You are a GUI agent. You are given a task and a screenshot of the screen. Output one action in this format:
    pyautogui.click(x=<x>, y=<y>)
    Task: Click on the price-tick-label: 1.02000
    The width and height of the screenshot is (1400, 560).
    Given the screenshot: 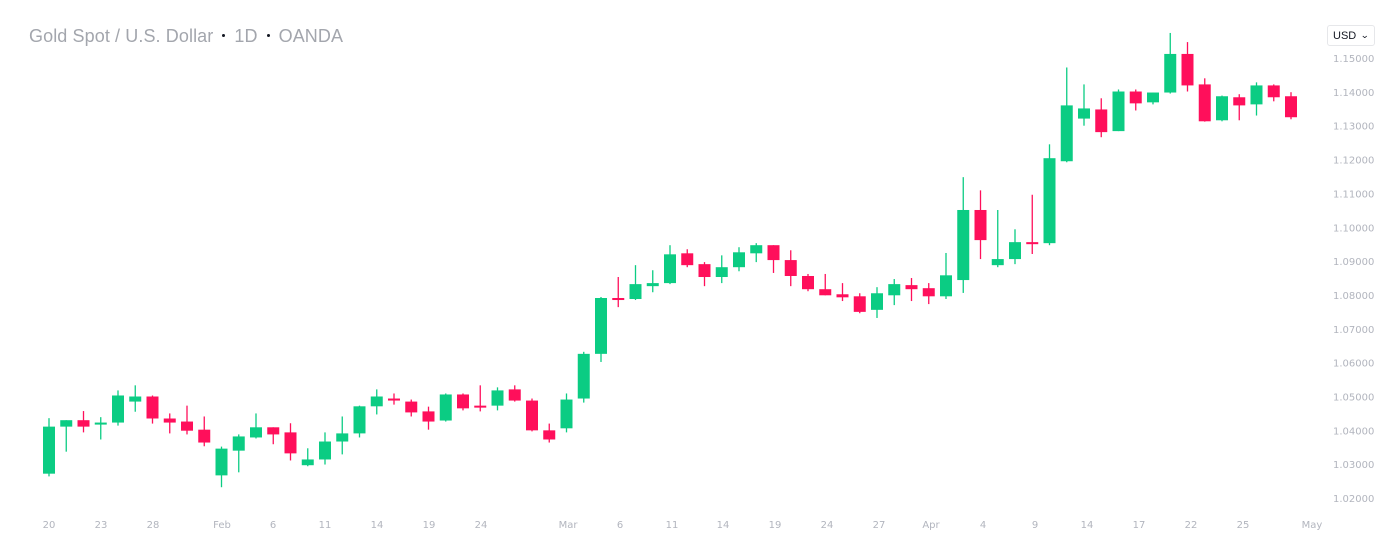 What is the action you would take?
    pyautogui.click(x=1353, y=499)
    